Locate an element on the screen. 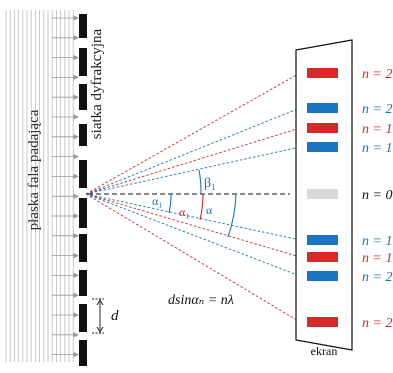 The height and width of the screenshot is (373, 393). fringe-gray is located at coordinates (322, 194).